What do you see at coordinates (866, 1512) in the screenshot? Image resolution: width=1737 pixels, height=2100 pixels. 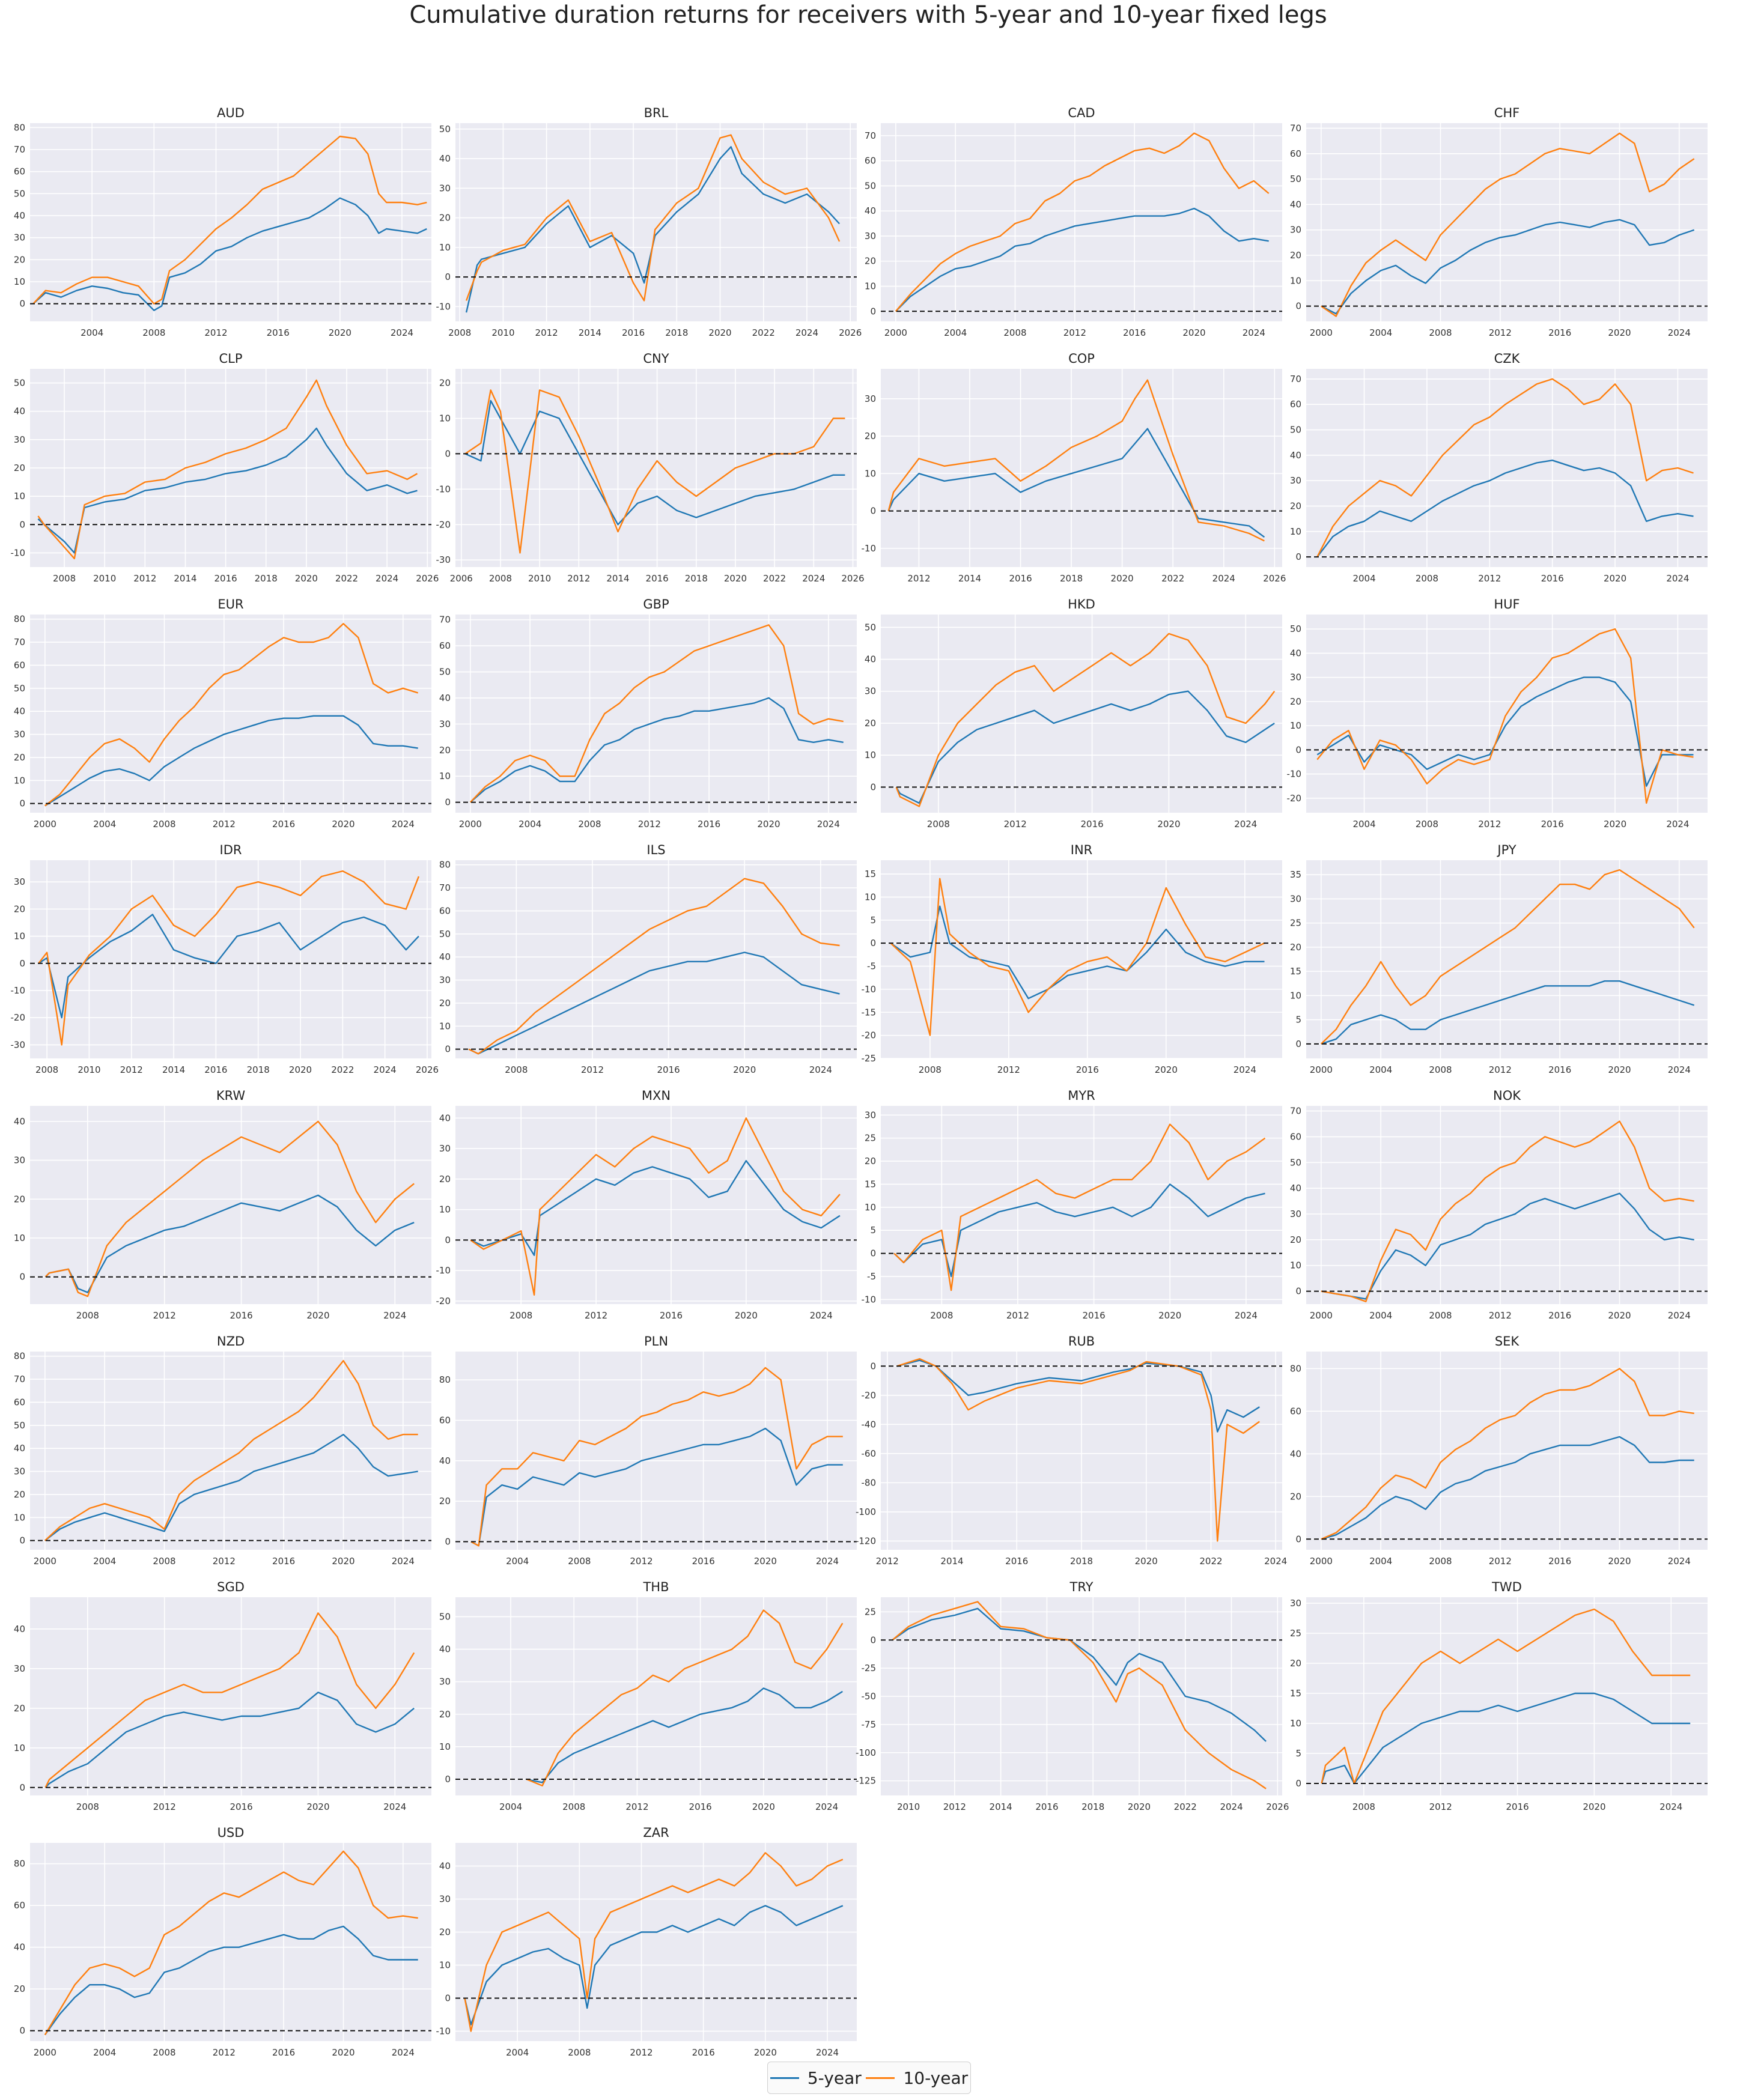 I see `y-tick-label: -100` at bounding box center [866, 1512].